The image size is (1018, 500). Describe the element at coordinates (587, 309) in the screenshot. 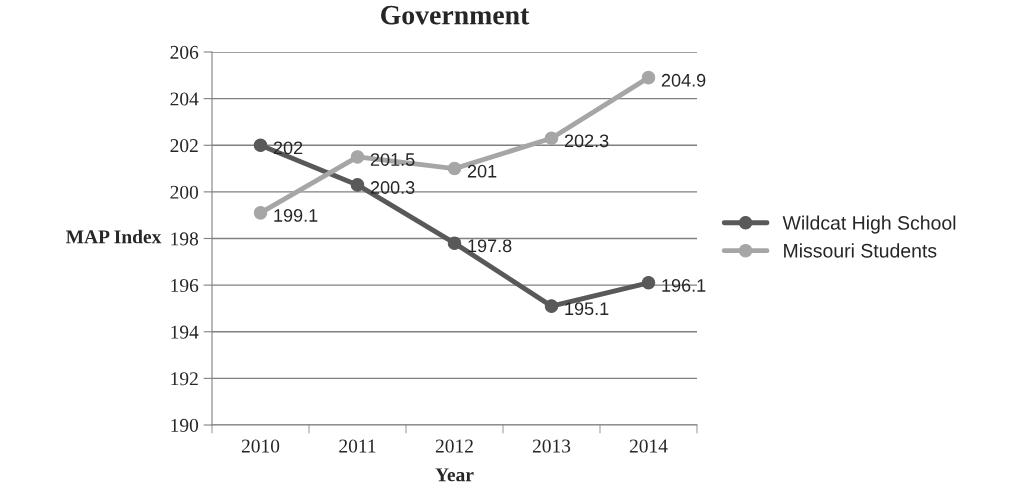

I see `data-label: 195.1` at that location.